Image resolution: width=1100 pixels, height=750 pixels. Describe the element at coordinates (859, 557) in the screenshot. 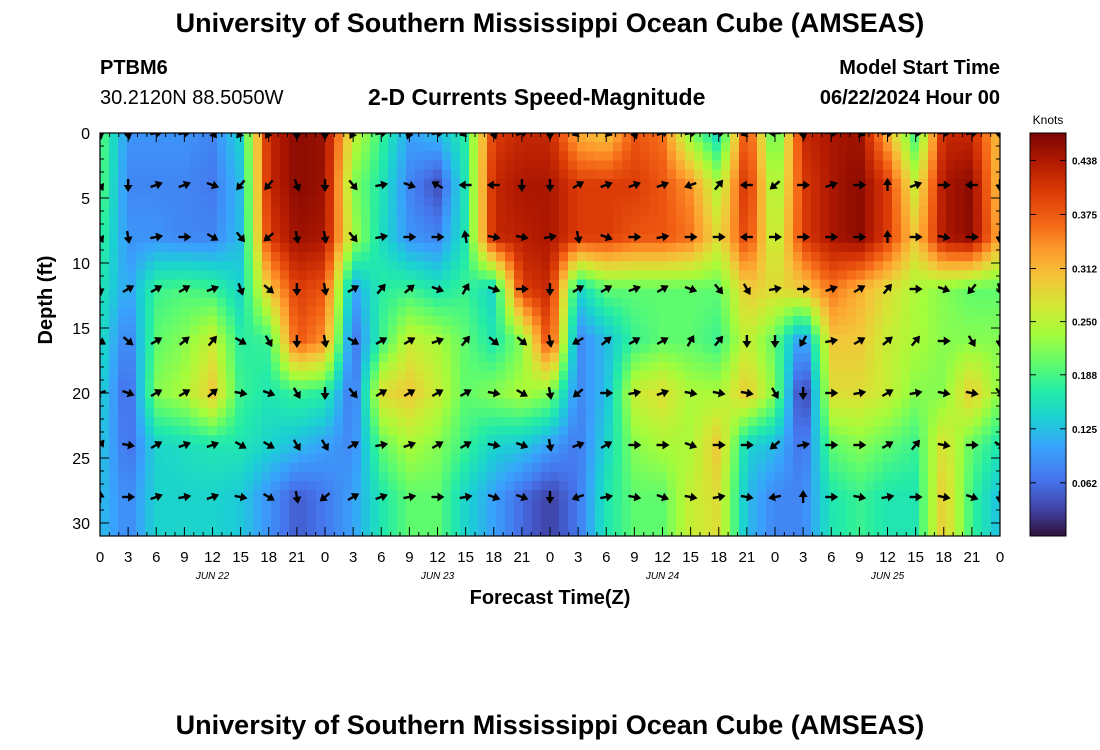

I see `x-tick-label: 9` at that location.